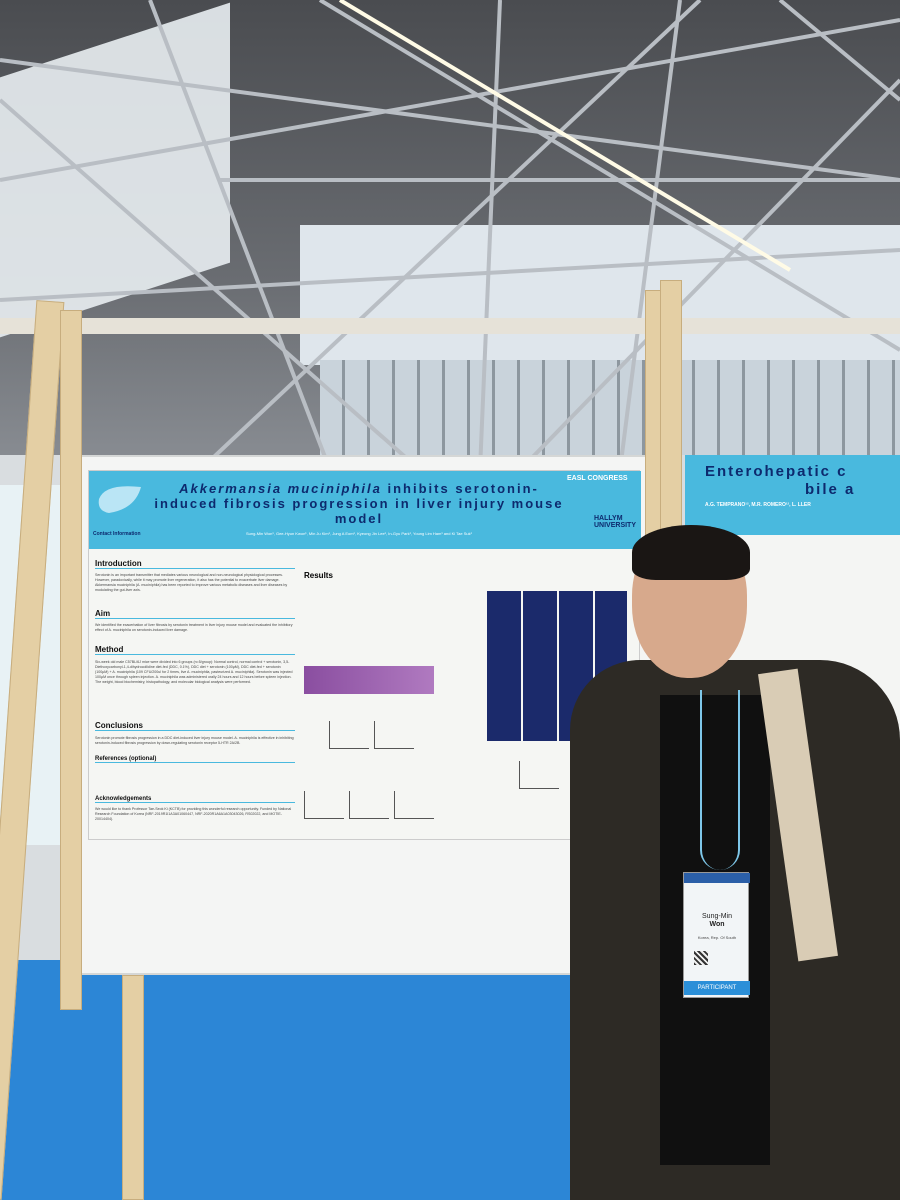 The height and width of the screenshot is (1200, 900). I want to click on lanyard, so click(720, 780).